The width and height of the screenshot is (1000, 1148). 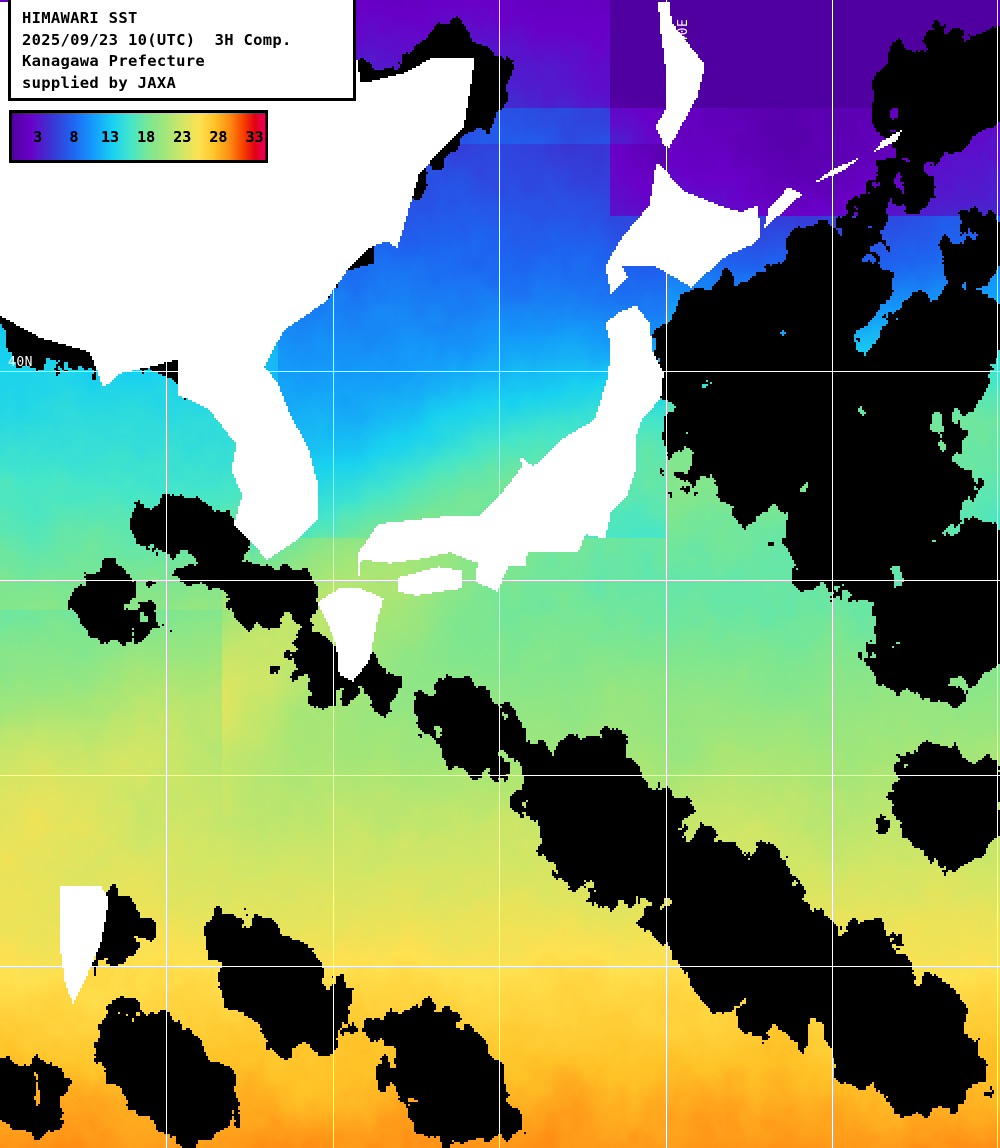 What do you see at coordinates (80, 18) in the screenshot?
I see `product-title: HIMAWARI SST` at bounding box center [80, 18].